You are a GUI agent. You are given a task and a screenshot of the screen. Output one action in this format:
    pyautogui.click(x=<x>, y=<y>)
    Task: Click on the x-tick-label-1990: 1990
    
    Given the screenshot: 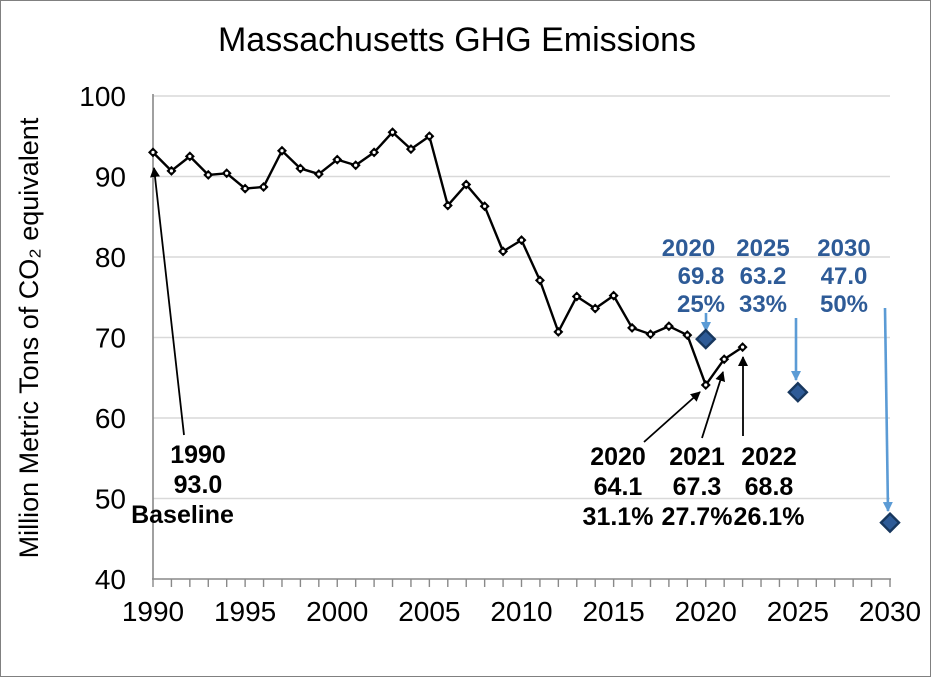 What is the action you would take?
    pyautogui.click(x=153, y=611)
    